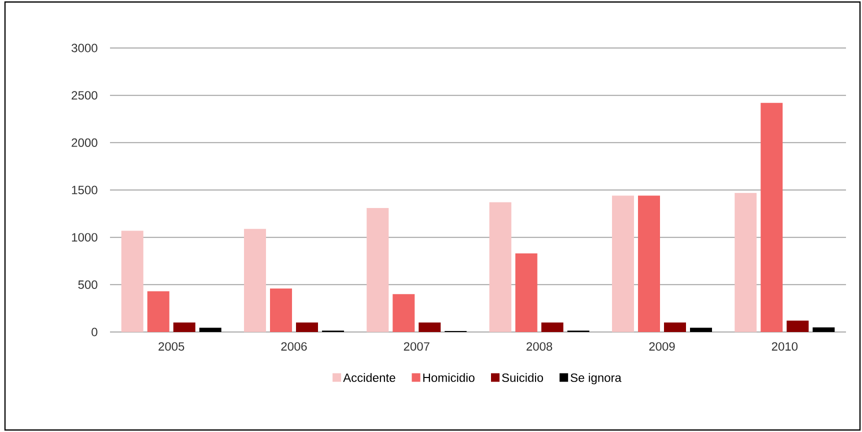 This screenshot has height=432, width=862. What do you see at coordinates (294, 346) in the screenshot?
I see `x-tick-label: 2006` at bounding box center [294, 346].